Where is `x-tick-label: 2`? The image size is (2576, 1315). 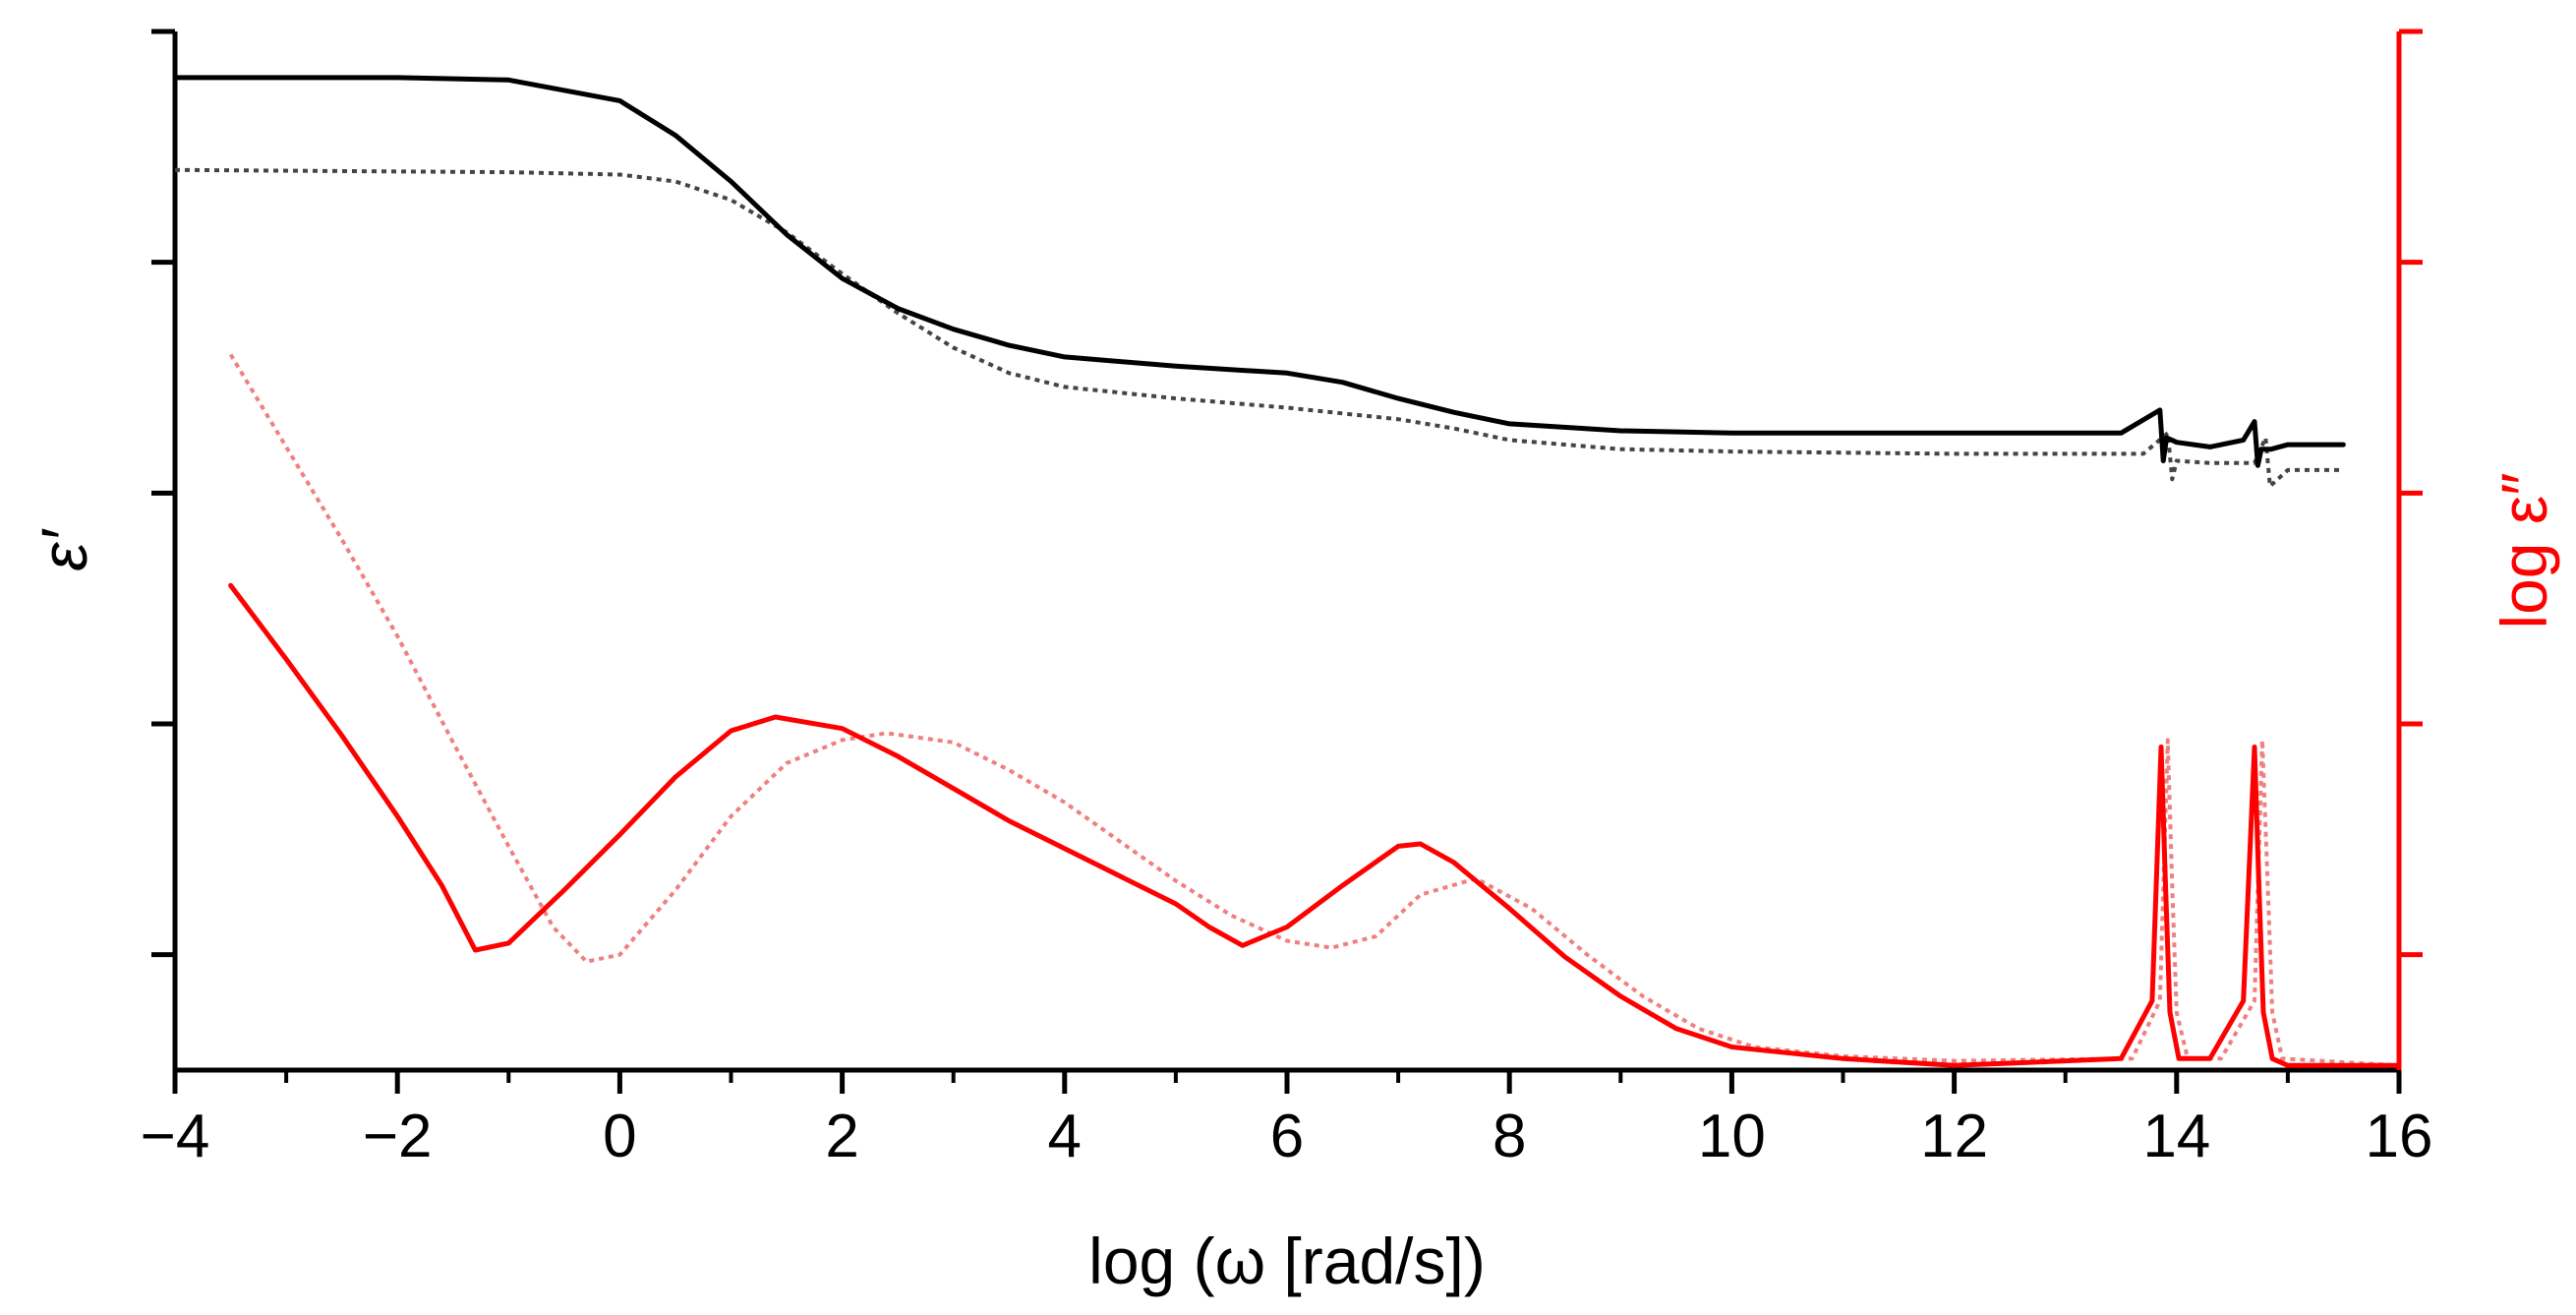
x-tick-label: 2 is located at coordinates (841, 1136).